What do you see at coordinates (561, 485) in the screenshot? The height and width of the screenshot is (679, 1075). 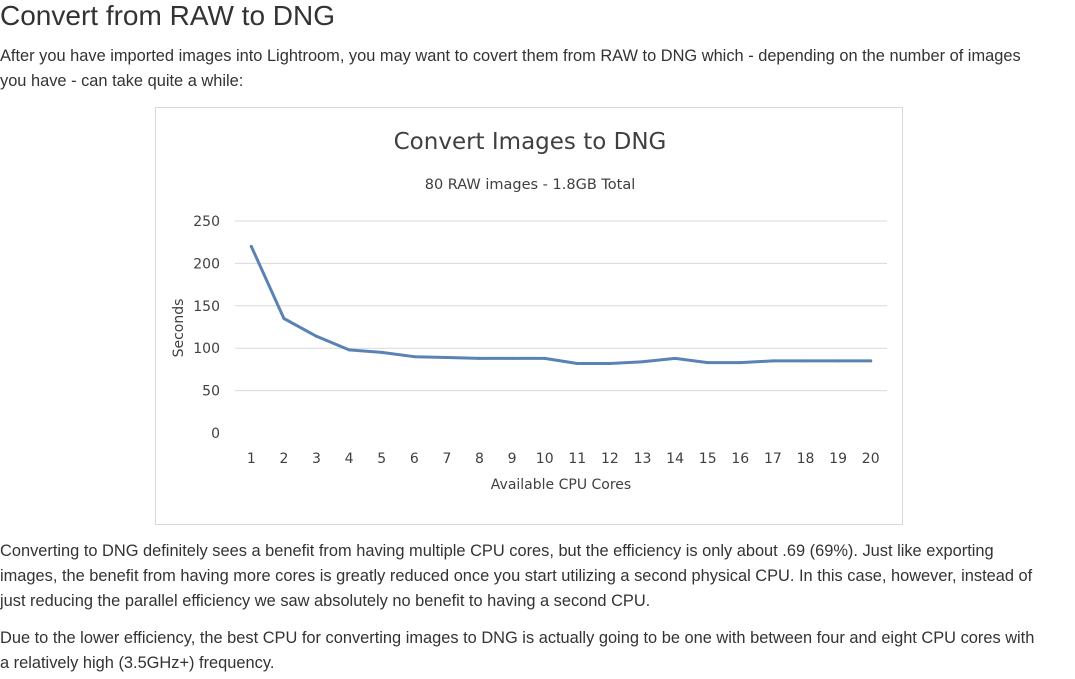 I see `x-axis-label: Available CPU Cores` at bounding box center [561, 485].